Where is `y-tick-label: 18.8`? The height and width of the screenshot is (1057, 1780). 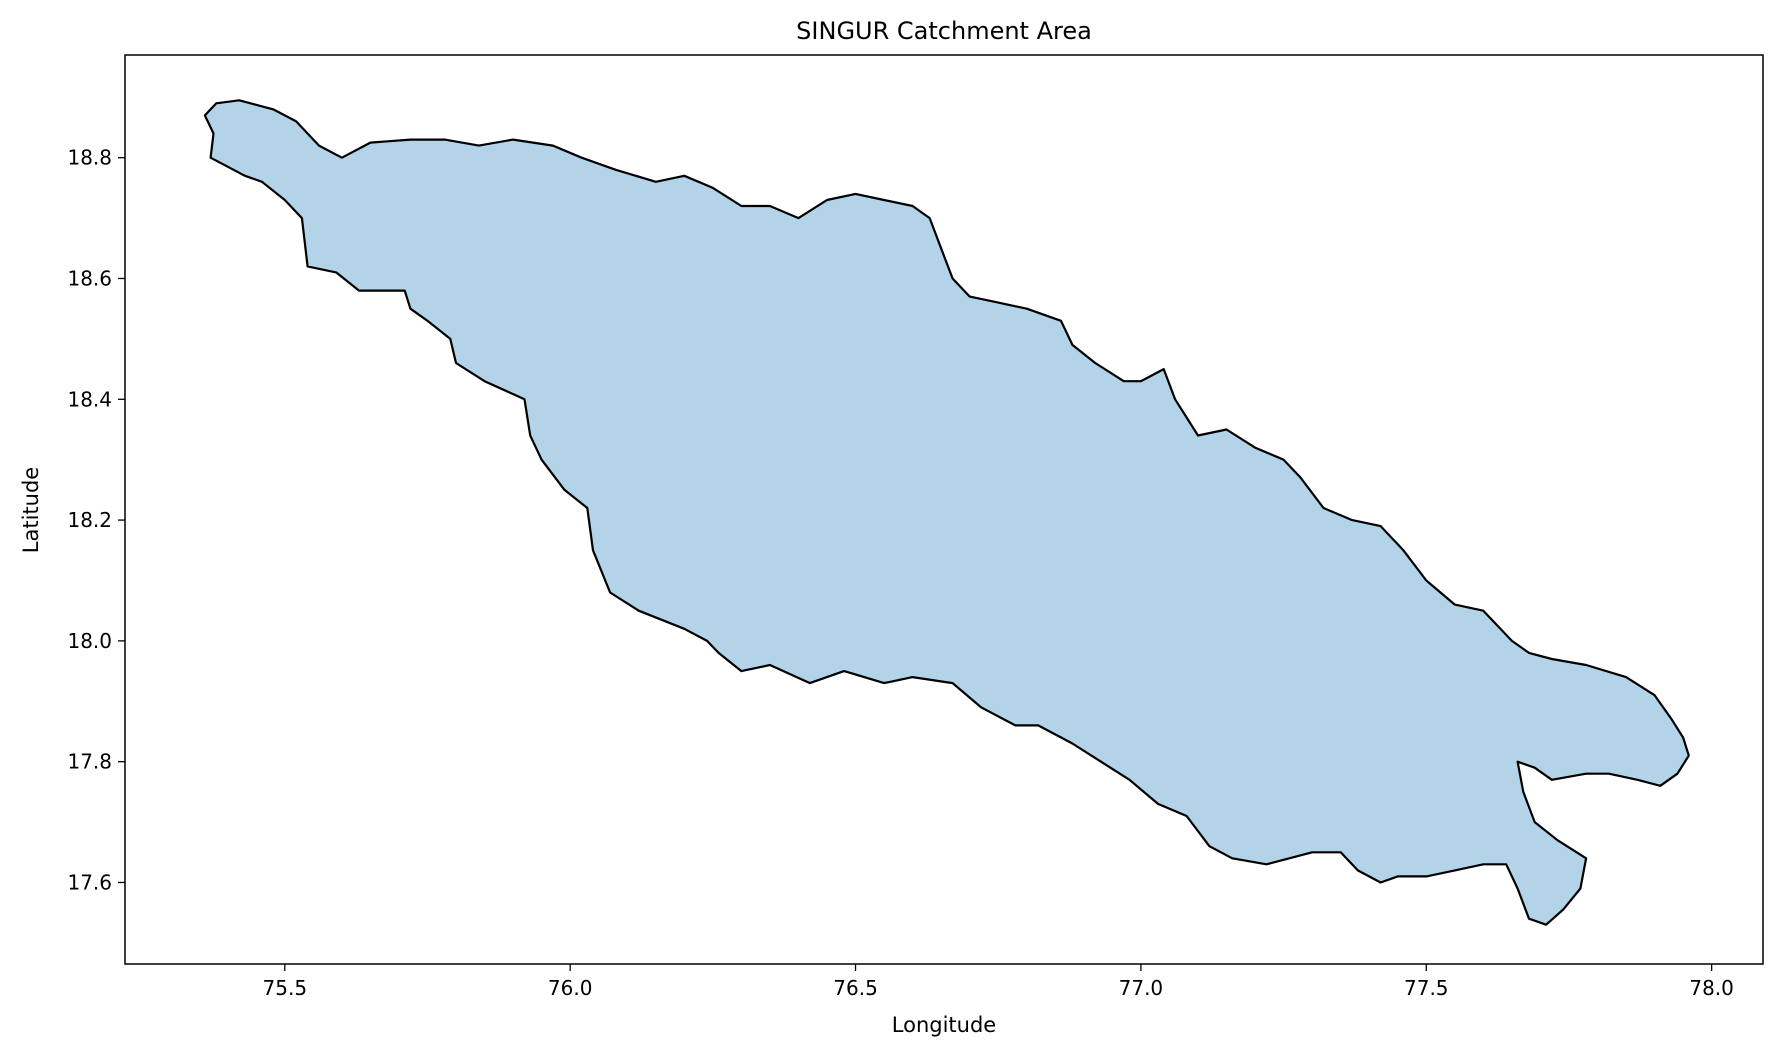 y-tick-label: 18.8 is located at coordinates (89, 158).